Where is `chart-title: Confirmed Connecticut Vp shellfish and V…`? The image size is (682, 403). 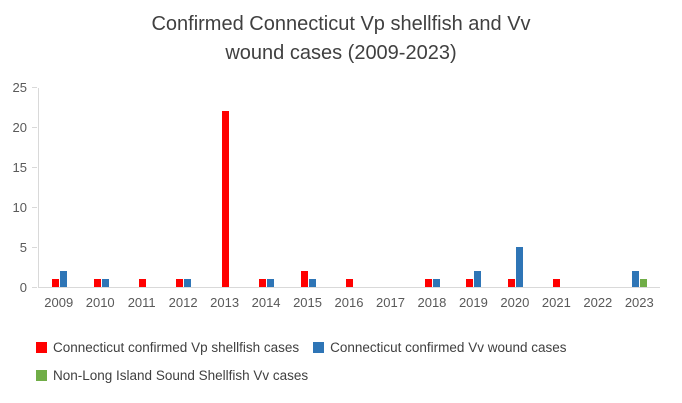 chart-title: Confirmed Connecticut Vp shellfish and V… is located at coordinates (341, 39).